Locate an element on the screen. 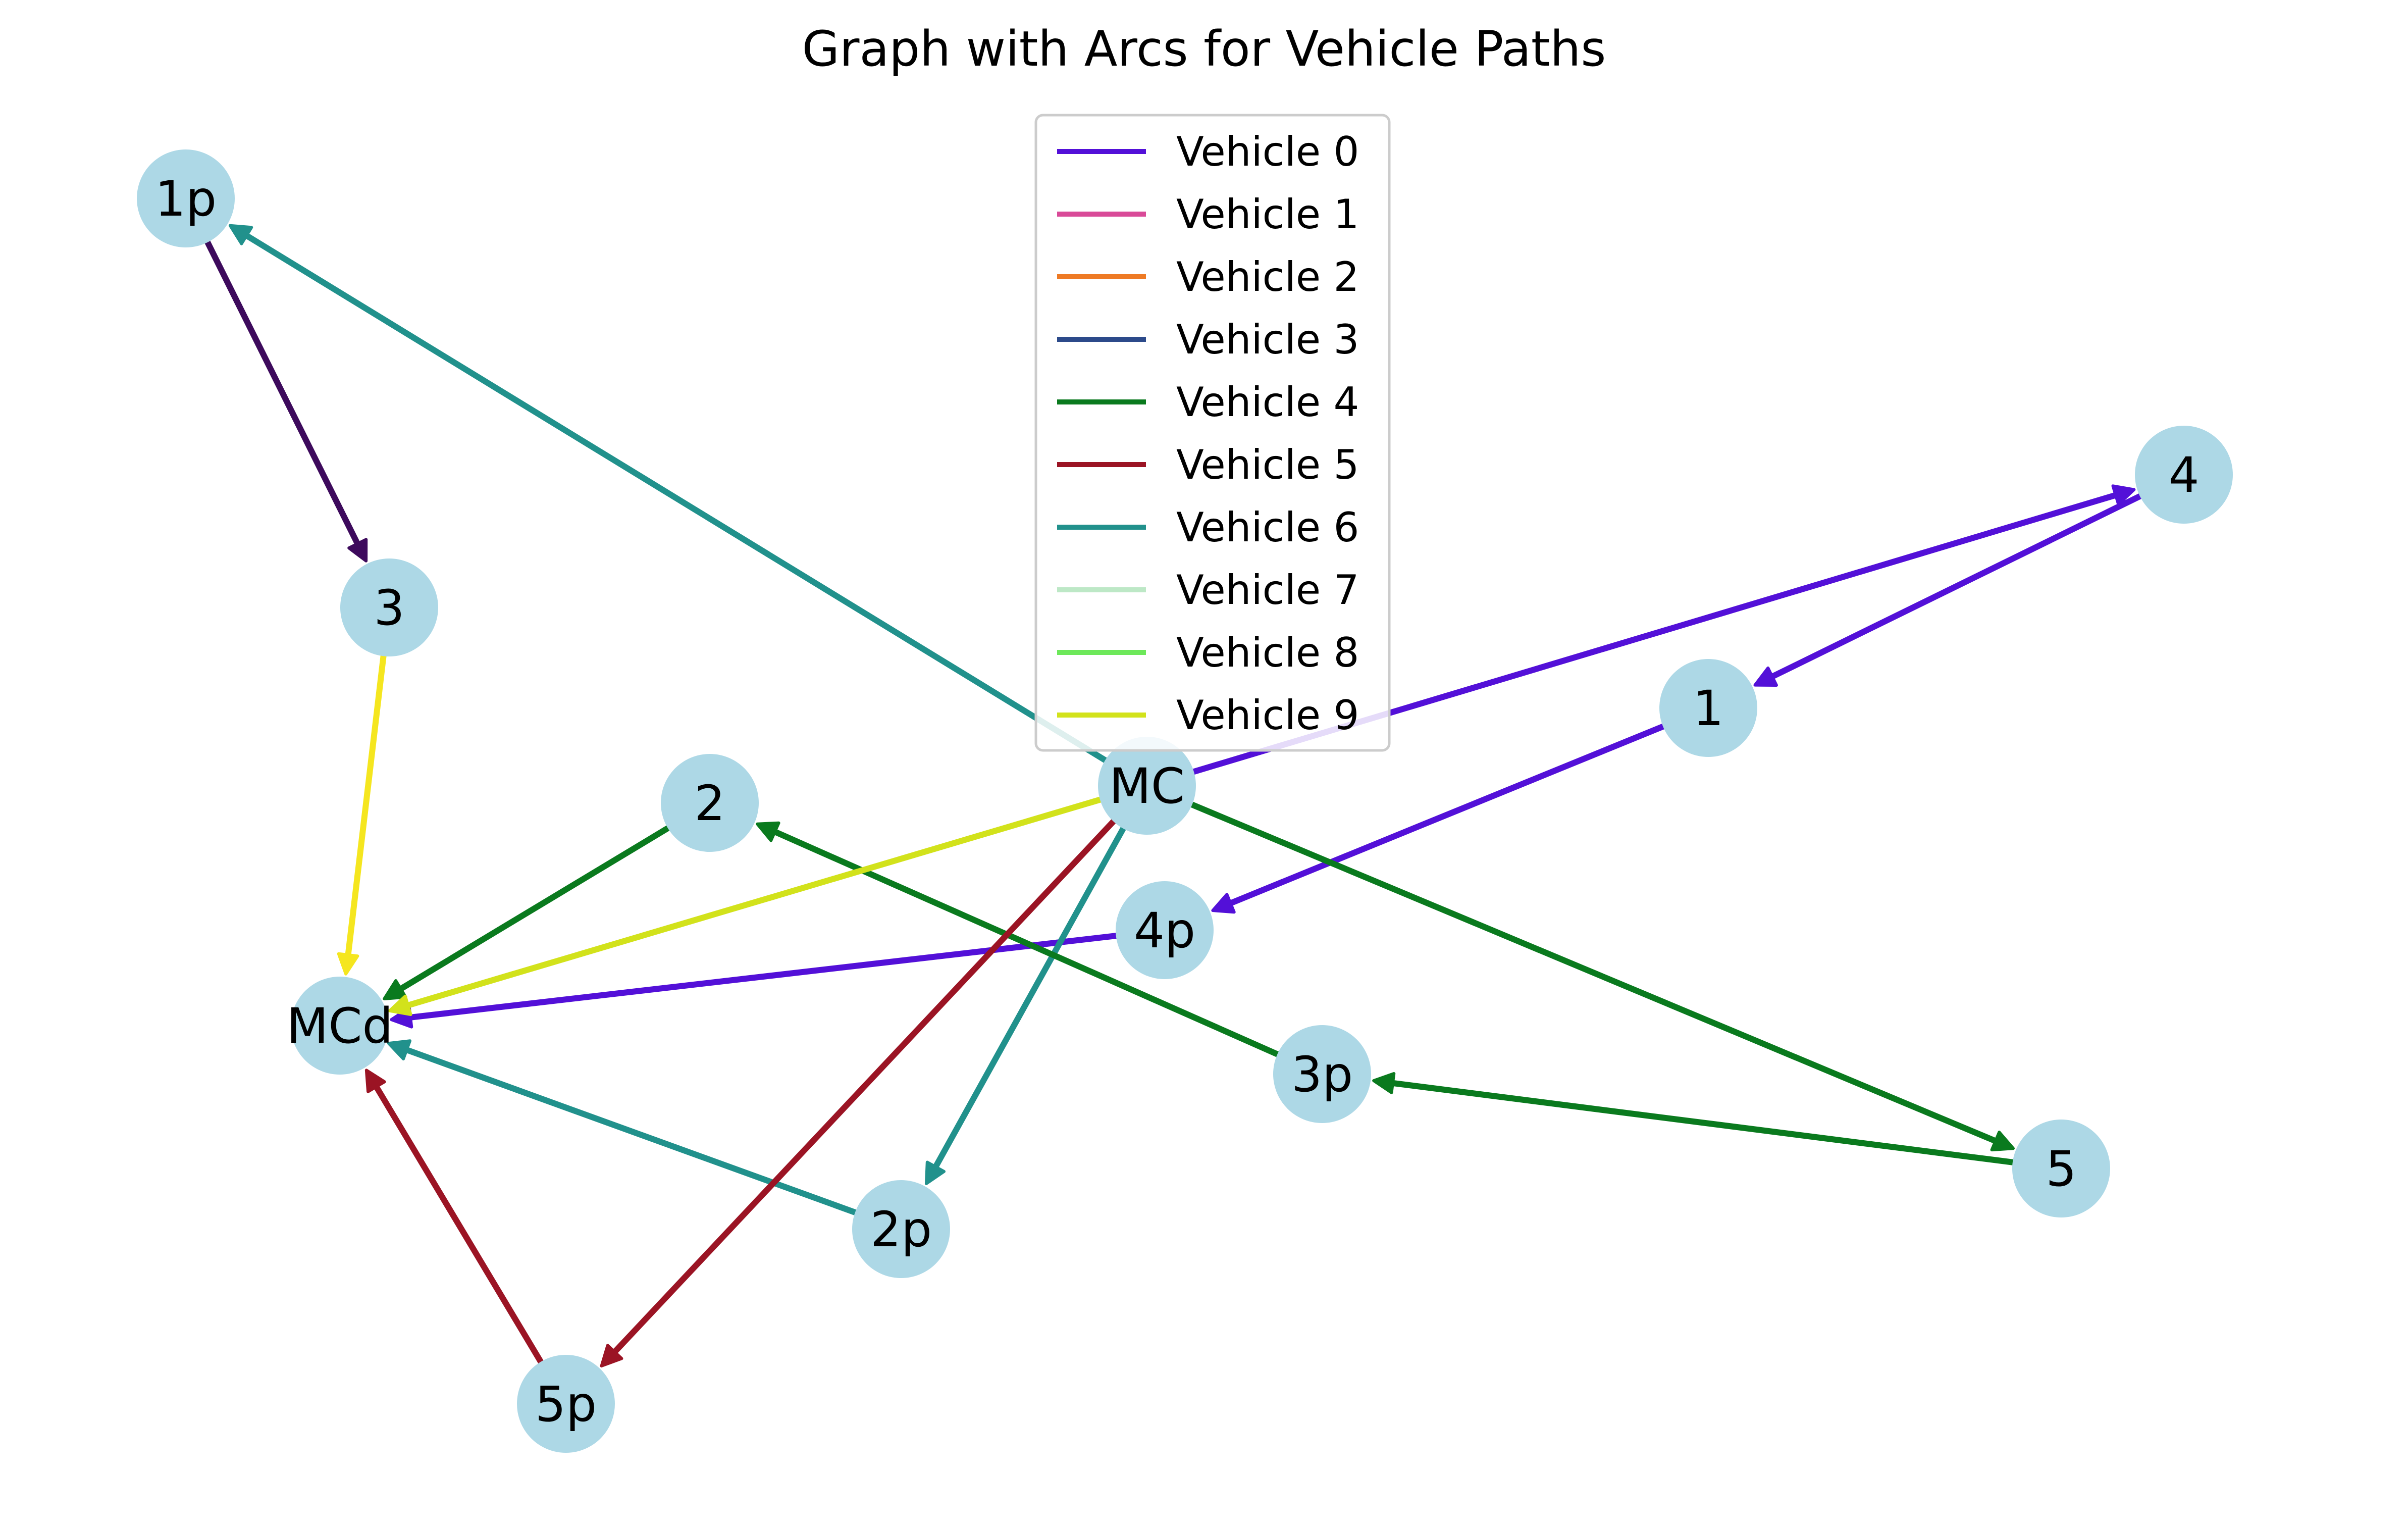 The width and height of the screenshot is (2408, 1524). node-label: MCd is located at coordinates (340, 1026).